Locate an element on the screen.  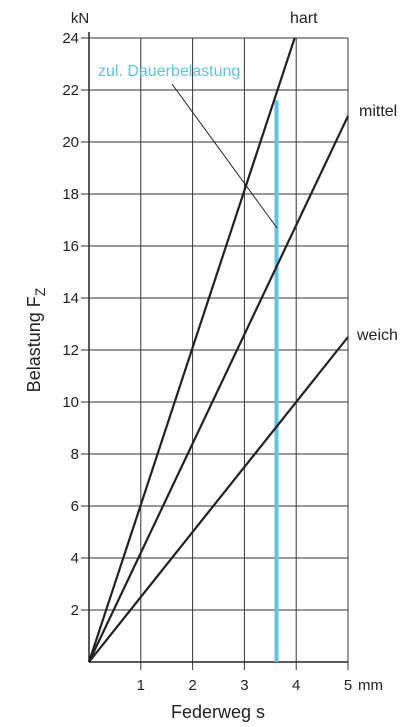
y-tick-label: 2 is located at coordinates (75, 610).